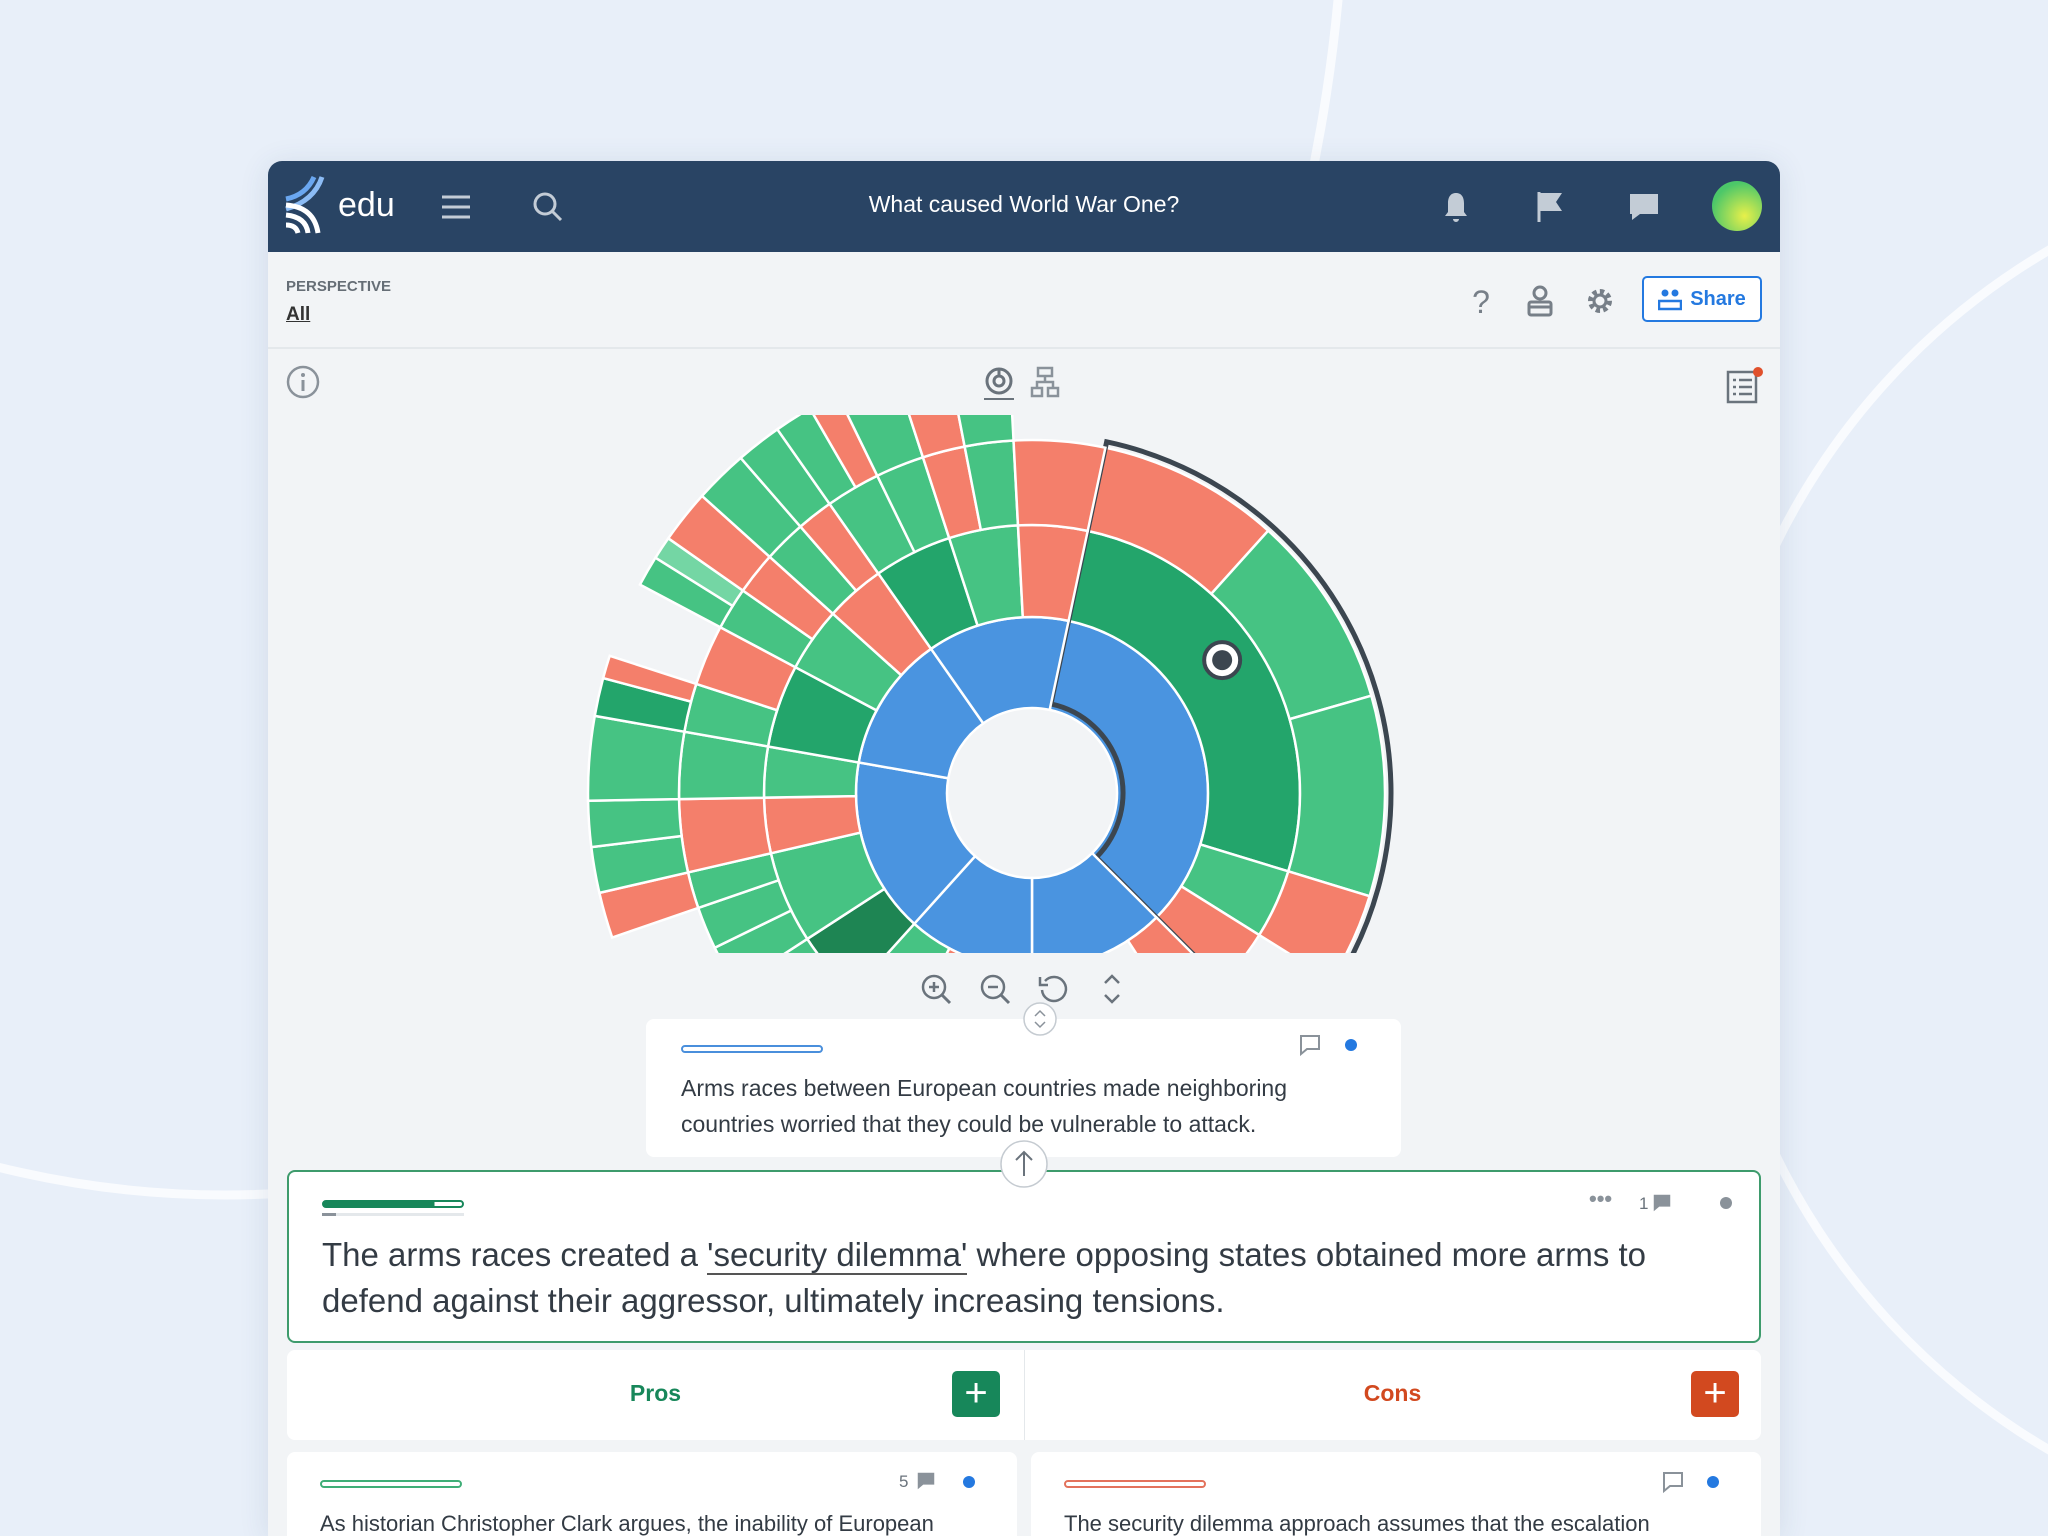 This screenshot has width=2048, height=1536. Describe the element at coordinates (1220, 695) in the screenshot. I see `selected-branch-outline` at that location.